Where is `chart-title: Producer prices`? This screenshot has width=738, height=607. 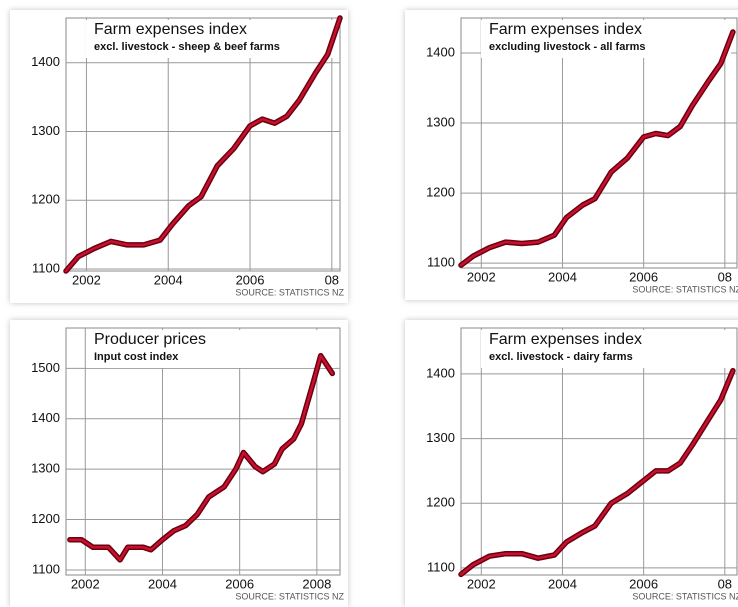
chart-title: Producer prices is located at coordinates (150, 339).